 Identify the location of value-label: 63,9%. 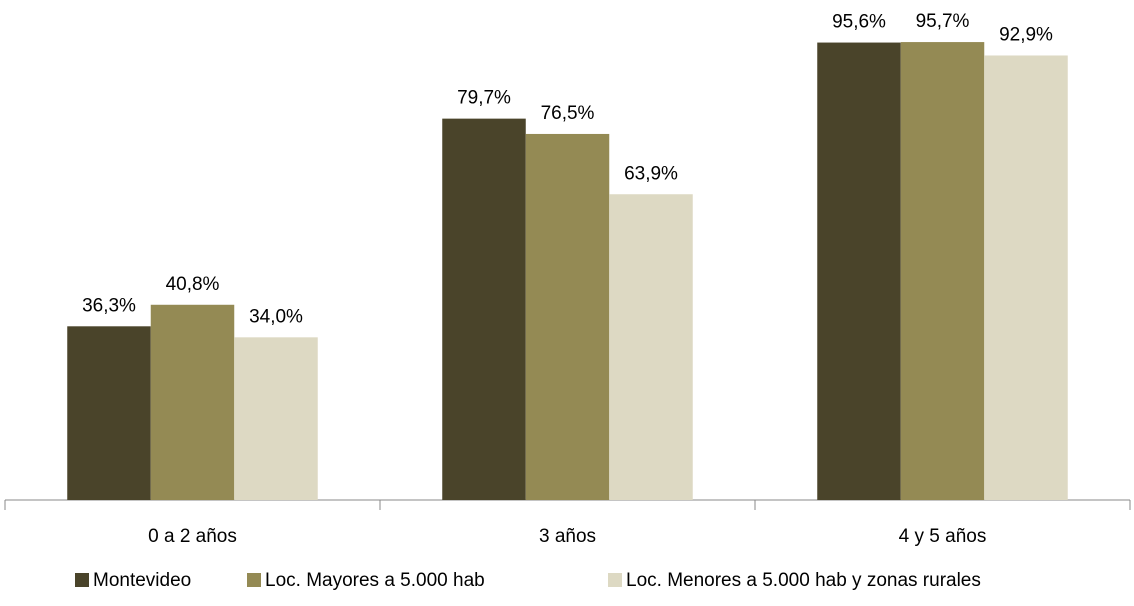
(651, 173).